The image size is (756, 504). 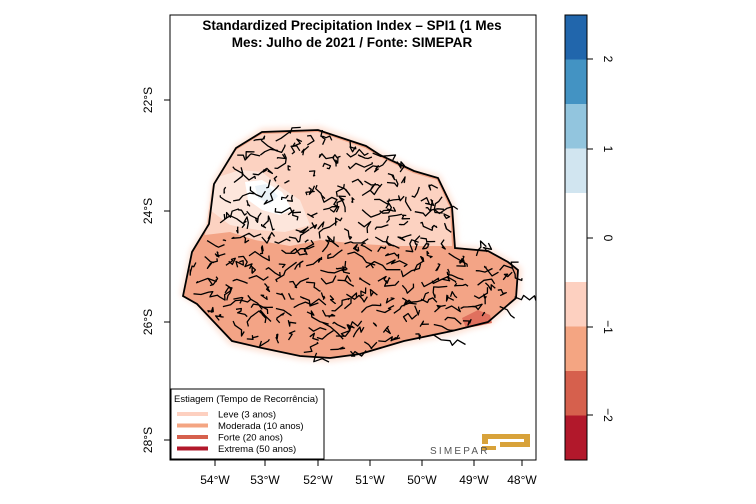 I want to click on x-tick-54w: 54°W, so click(x=215, y=480).